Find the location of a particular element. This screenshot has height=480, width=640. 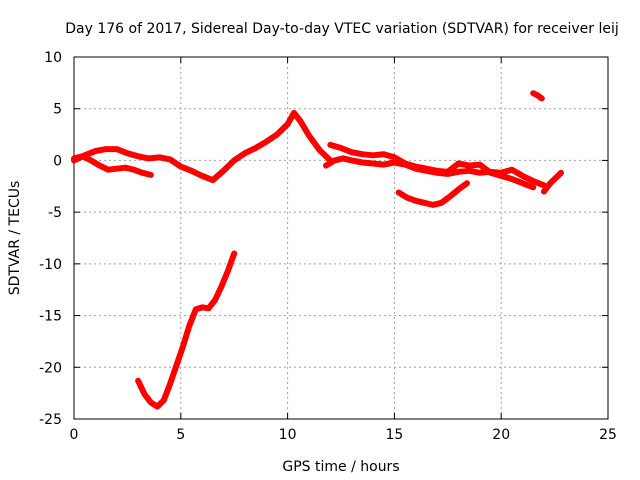

series-lower-arc is located at coordinates (432, 194).